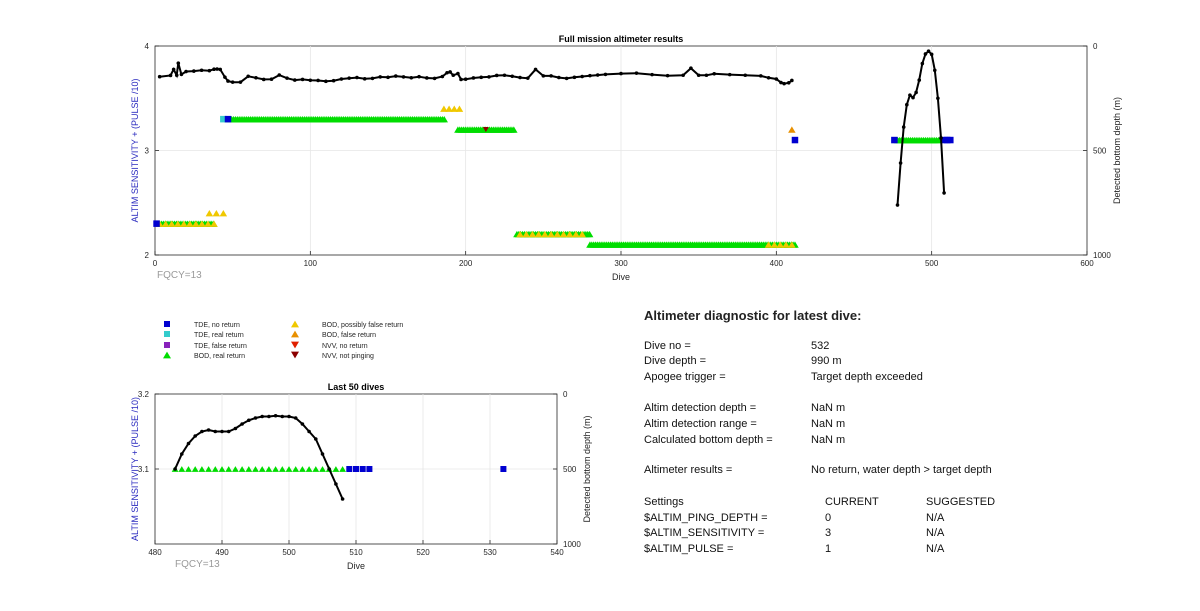 This screenshot has width=1200, height=611. Describe the element at coordinates (147, 255) in the screenshot. I see `y-tick-label: 2` at that location.